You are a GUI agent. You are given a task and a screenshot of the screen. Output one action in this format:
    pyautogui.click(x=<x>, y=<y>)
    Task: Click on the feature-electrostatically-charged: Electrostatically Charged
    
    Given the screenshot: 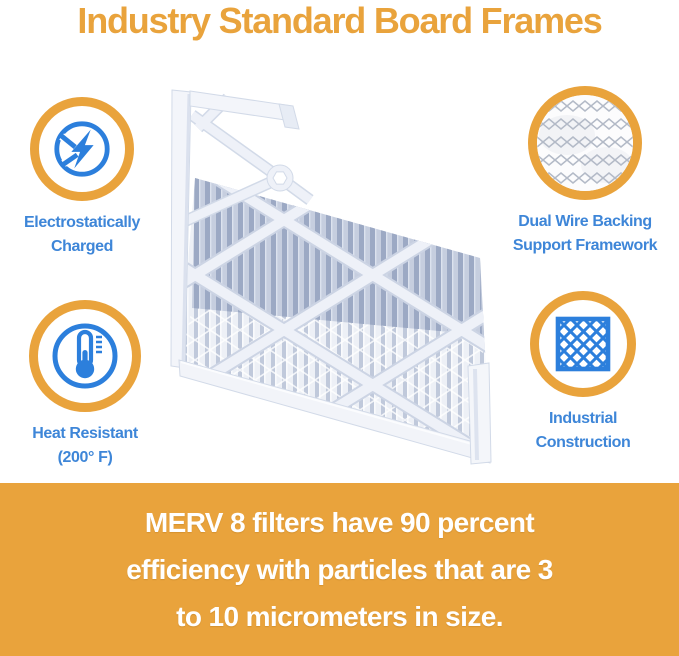 What is the action you would take?
    pyautogui.click(x=82, y=178)
    